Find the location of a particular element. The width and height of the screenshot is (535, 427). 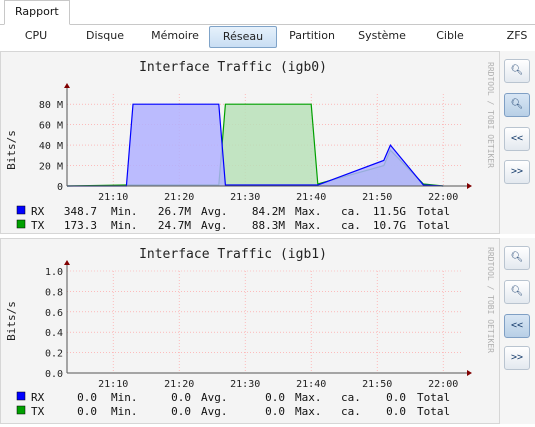

nav-memoire: Mémoire is located at coordinates (175, 35).